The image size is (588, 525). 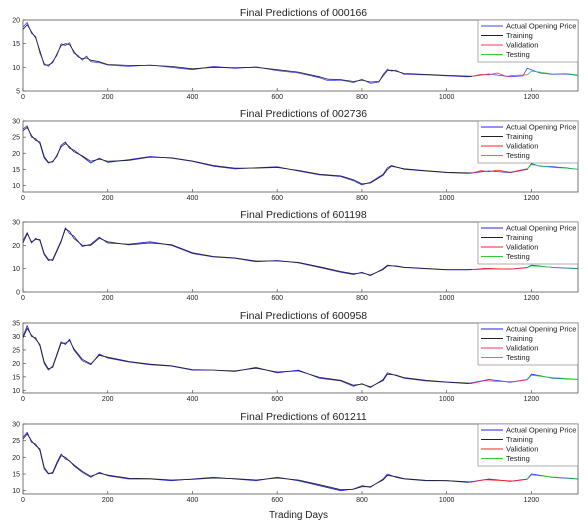 What do you see at coordinates (303, 316) in the screenshot?
I see `chart-title: Final Predictions of 600958` at bounding box center [303, 316].